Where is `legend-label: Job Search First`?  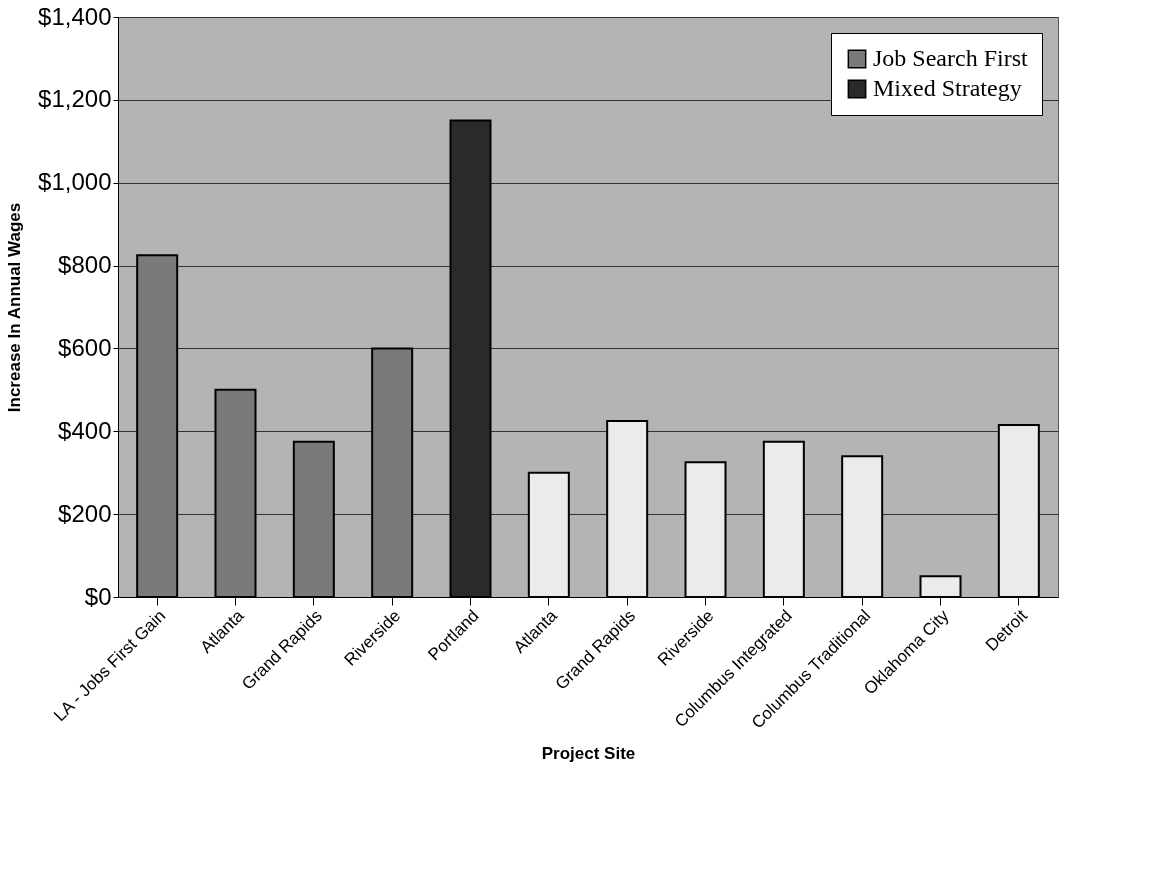 legend-label: Job Search First is located at coordinates (950, 58).